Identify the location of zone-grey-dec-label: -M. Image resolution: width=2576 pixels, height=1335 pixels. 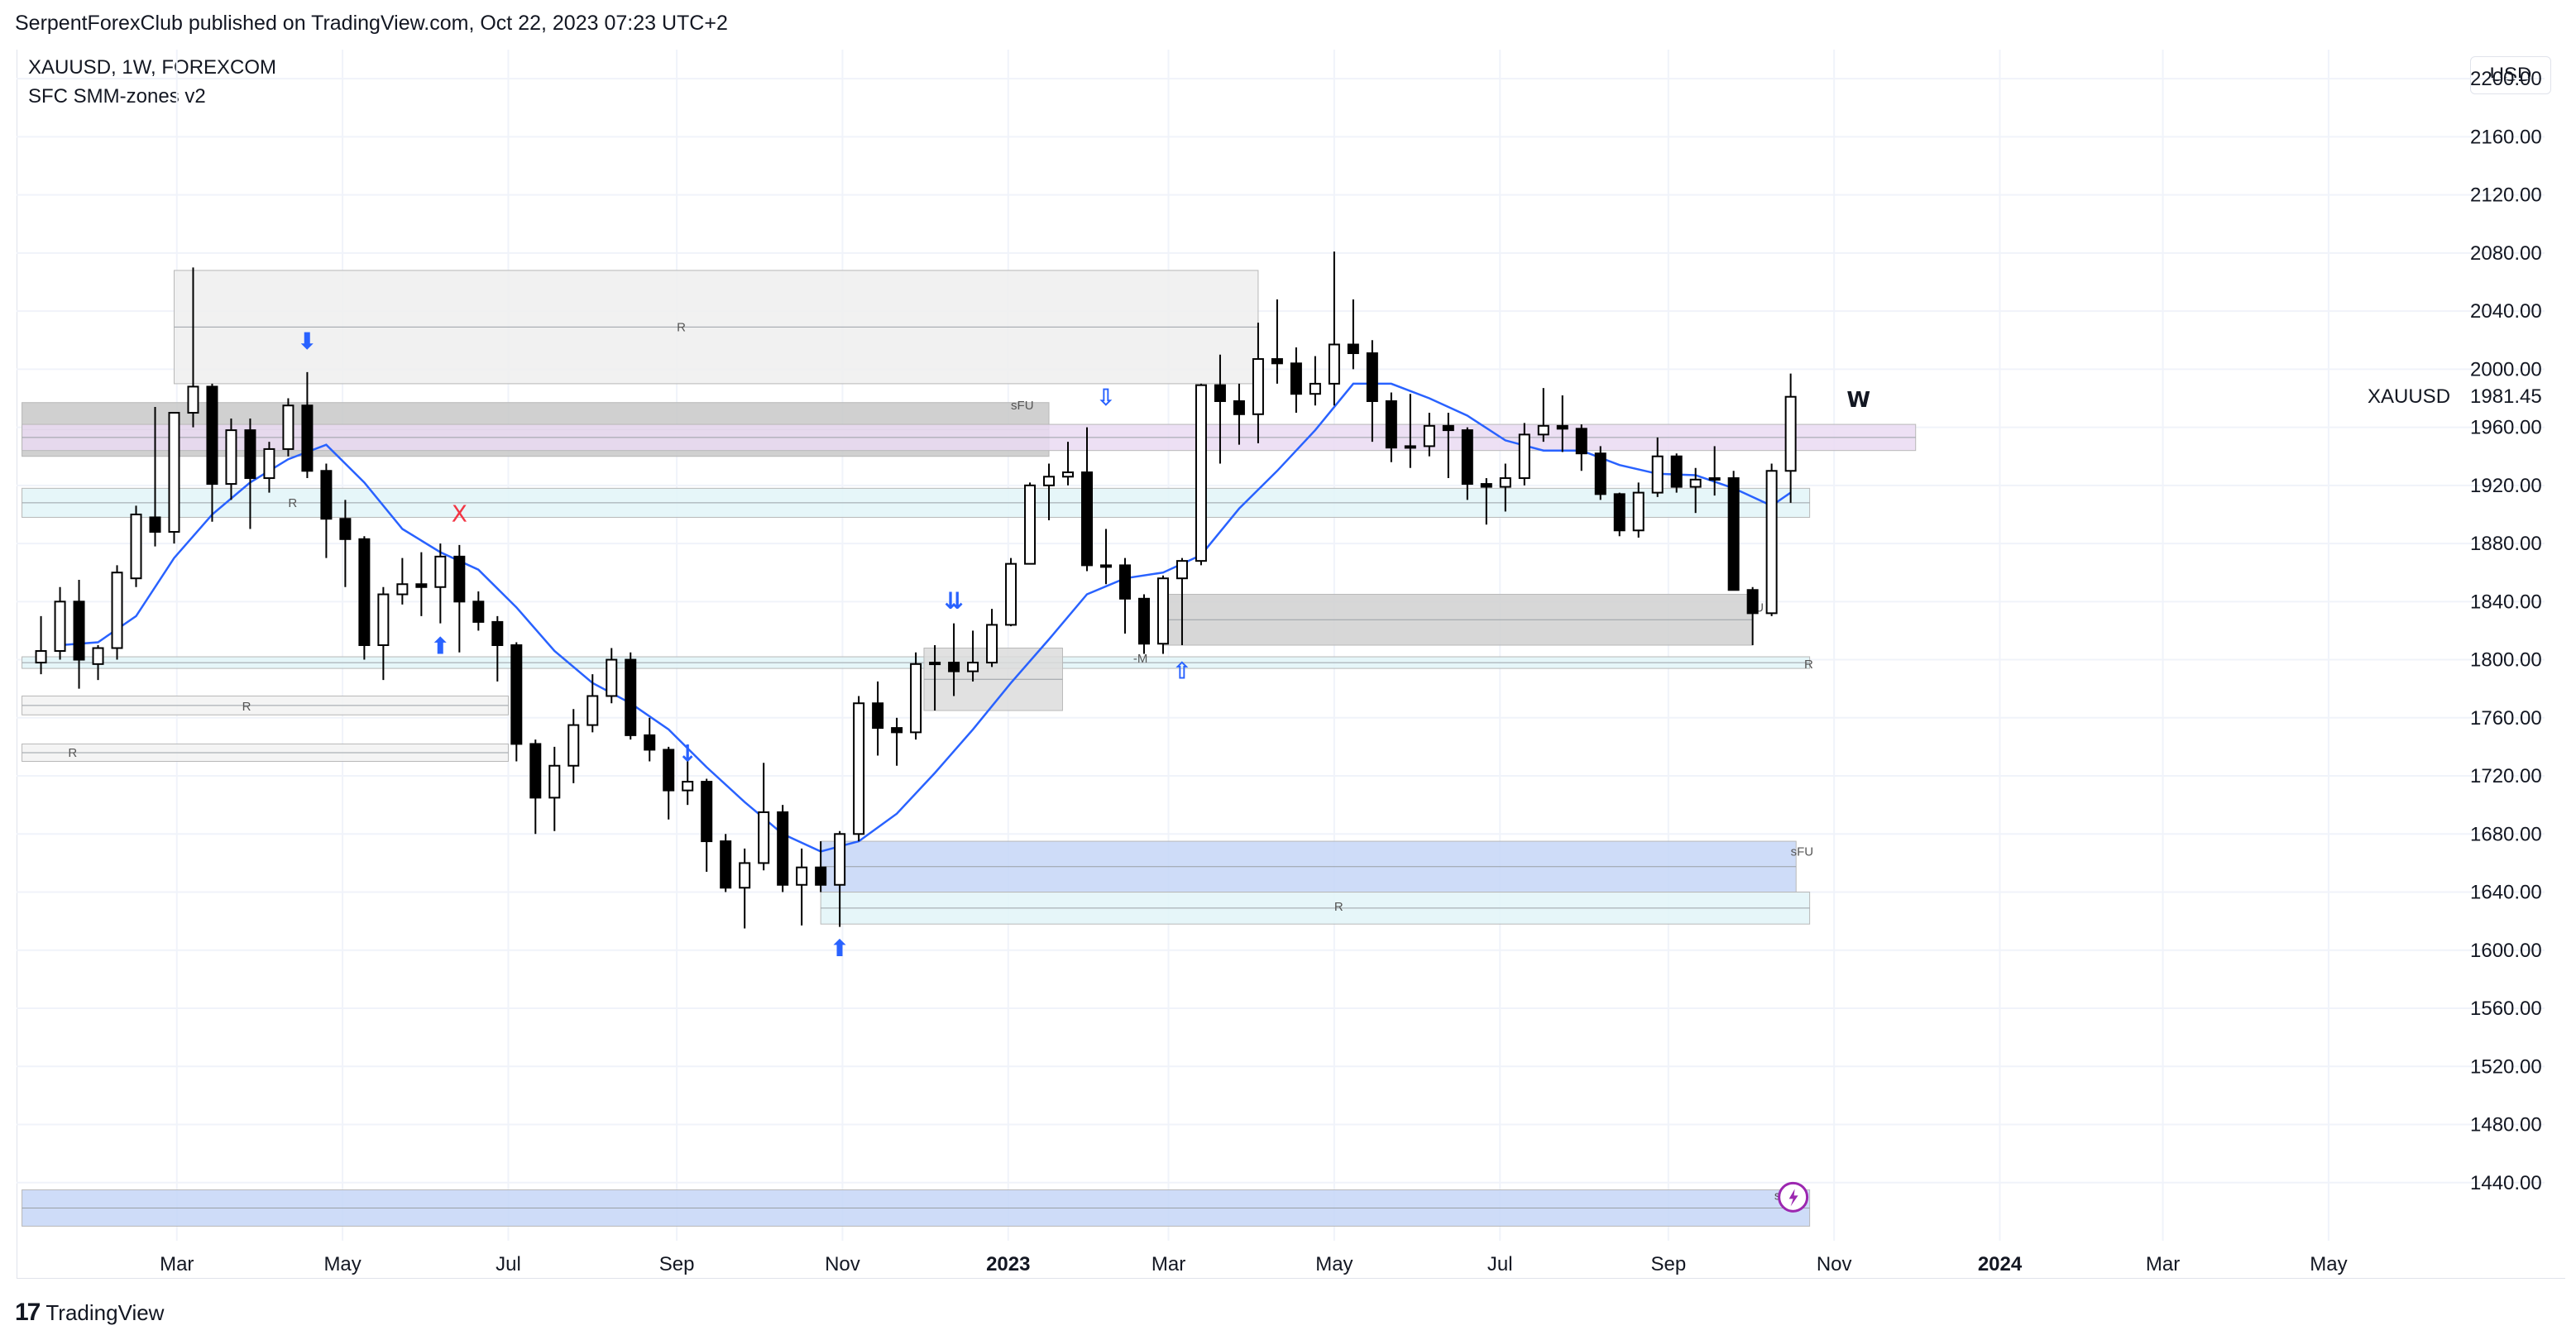
(1141, 659).